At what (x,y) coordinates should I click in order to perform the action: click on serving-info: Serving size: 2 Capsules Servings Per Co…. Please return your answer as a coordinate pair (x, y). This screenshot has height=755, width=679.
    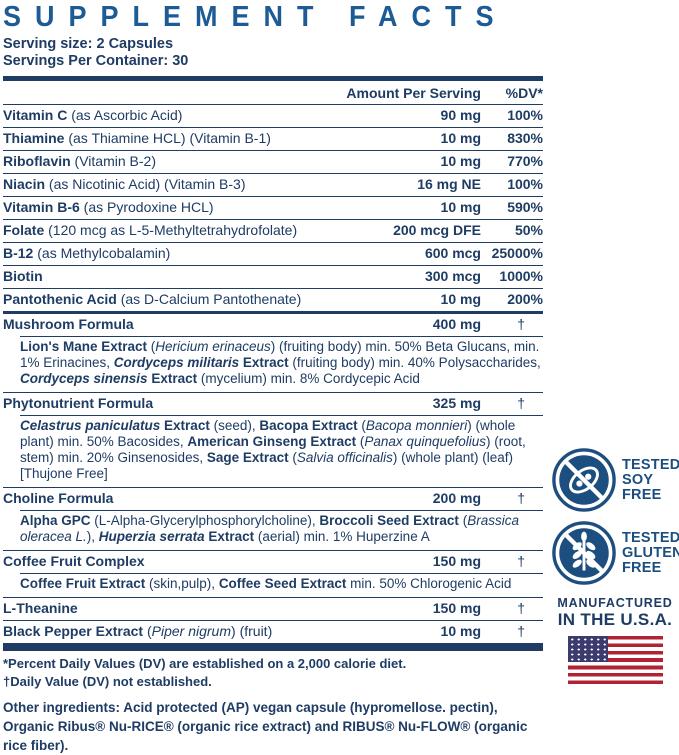
    Looking at the image, I should click on (273, 53).